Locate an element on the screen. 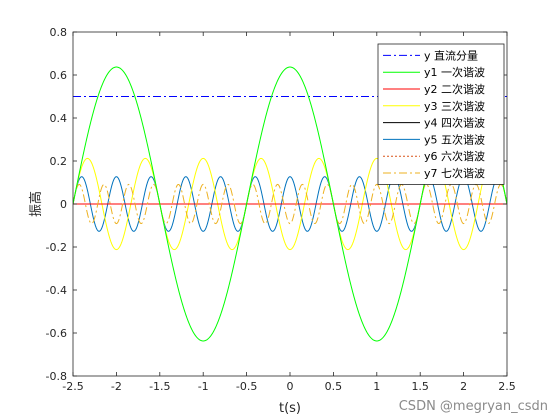  legend-label-y1: y1 一次谐波 is located at coordinates (454, 72).